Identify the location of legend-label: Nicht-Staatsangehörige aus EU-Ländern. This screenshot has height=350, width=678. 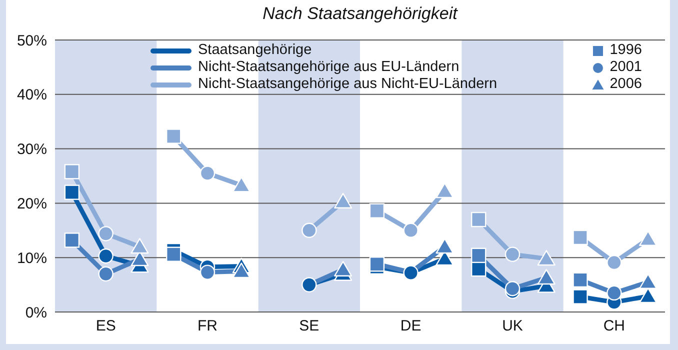
(329, 67).